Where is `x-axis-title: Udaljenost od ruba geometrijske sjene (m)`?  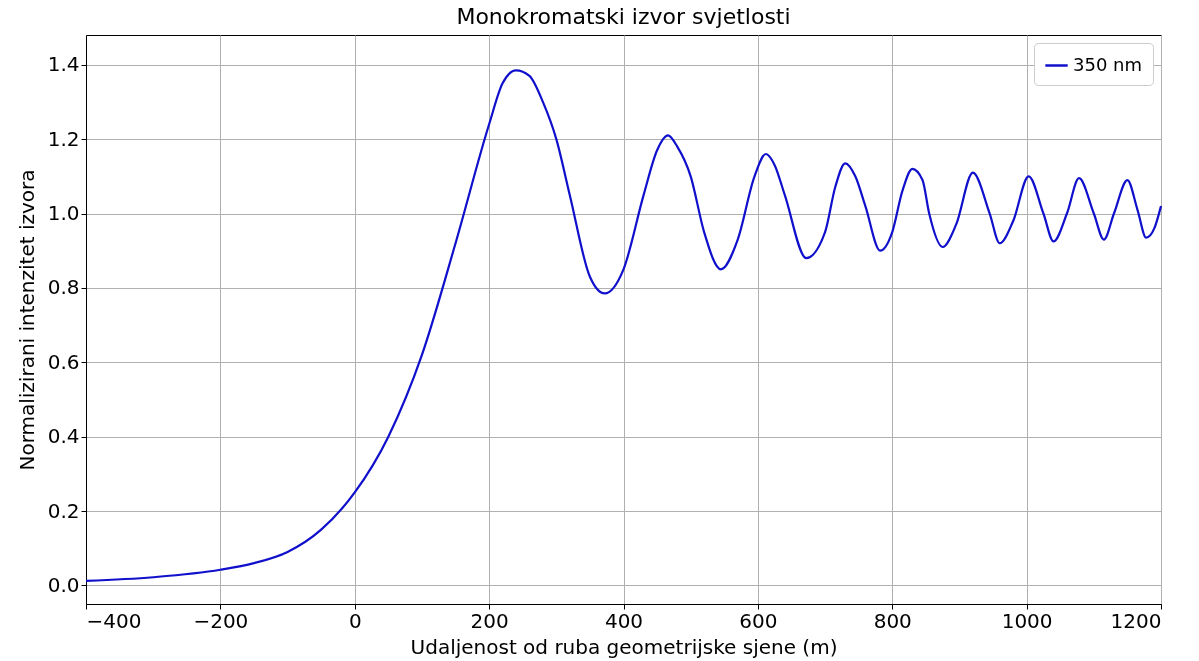 x-axis-title: Udaljenost od ruba geometrijske sjene (m) is located at coordinates (624, 646).